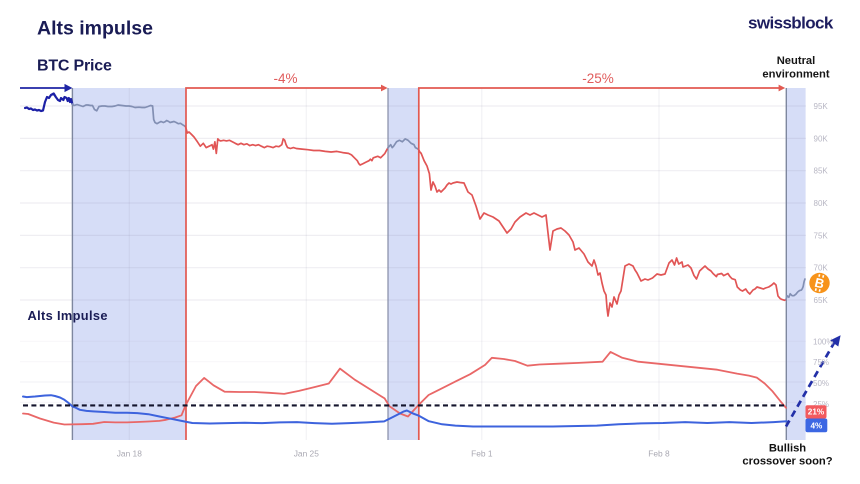 This screenshot has height=484, width=860. Describe the element at coordinates (787, 449) in the screenshot. I see `svg-text: Bullish` at that location.